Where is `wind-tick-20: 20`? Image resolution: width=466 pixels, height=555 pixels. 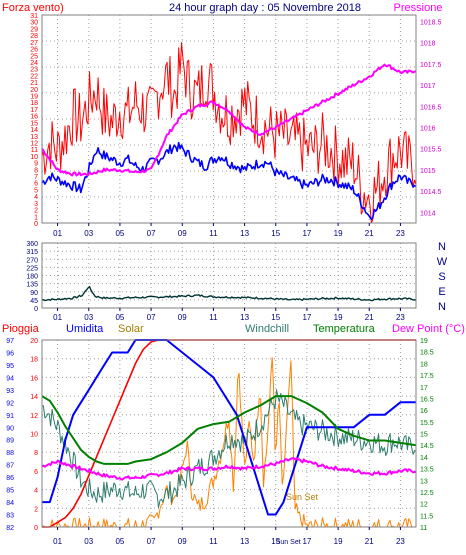
wind-tick-20: 20 is located at coordinates (34, 90).